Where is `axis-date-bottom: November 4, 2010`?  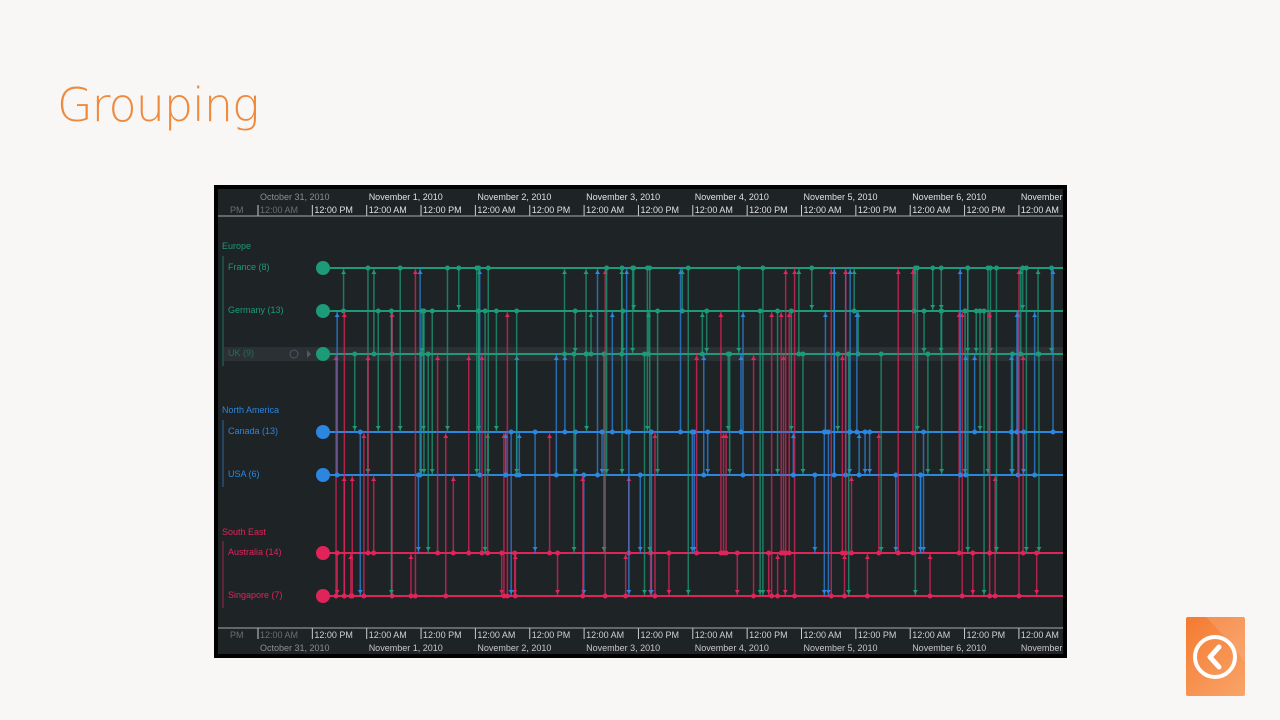
axis-date-bottom: November 4, 2010 is located at coordinates (731, 648).